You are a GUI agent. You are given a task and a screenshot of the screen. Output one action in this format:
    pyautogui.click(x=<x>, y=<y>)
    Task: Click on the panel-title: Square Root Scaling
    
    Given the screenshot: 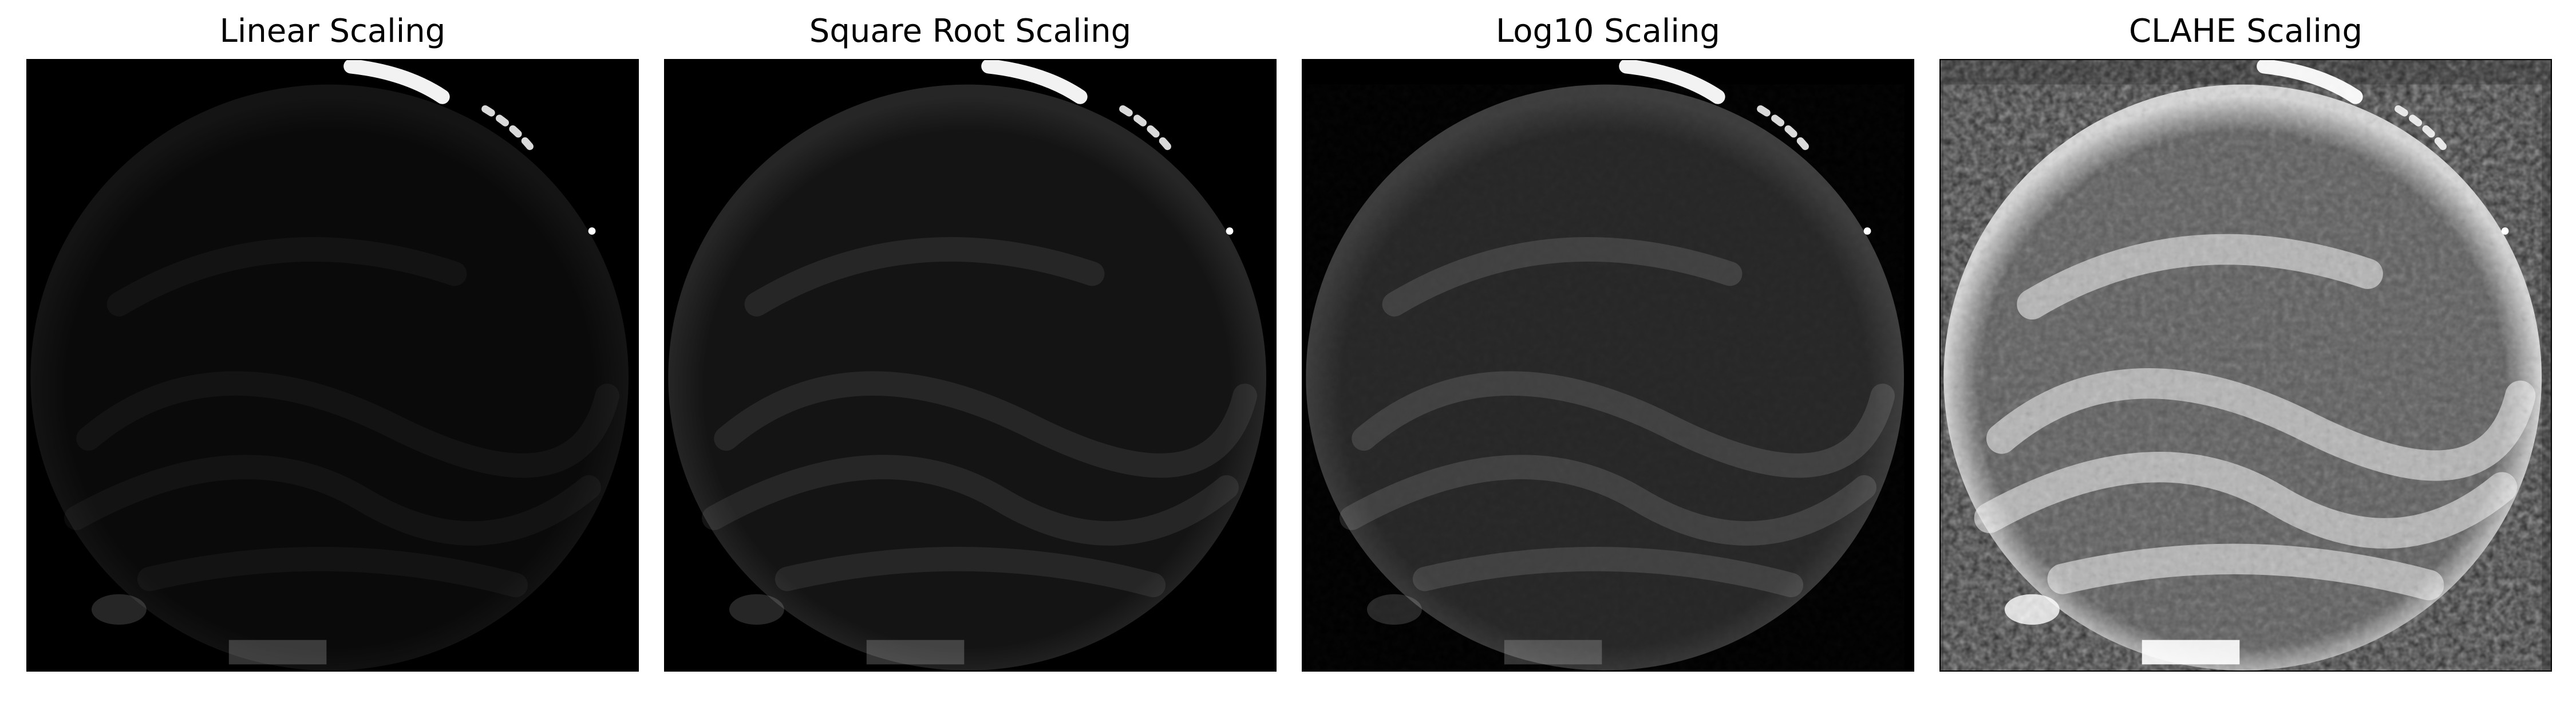 What is the action you would take?
    pyautogui.click(x=970, y=31)
    